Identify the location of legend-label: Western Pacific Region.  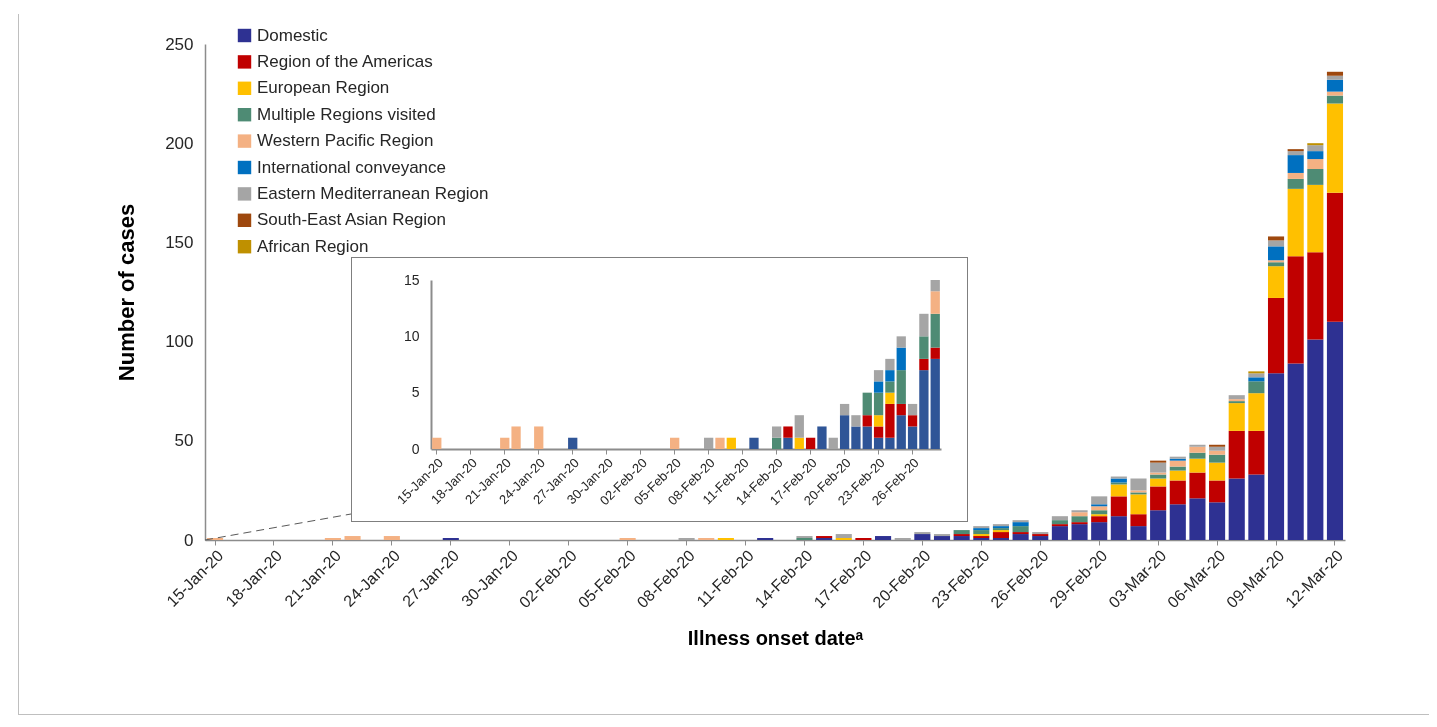
(345, 141).